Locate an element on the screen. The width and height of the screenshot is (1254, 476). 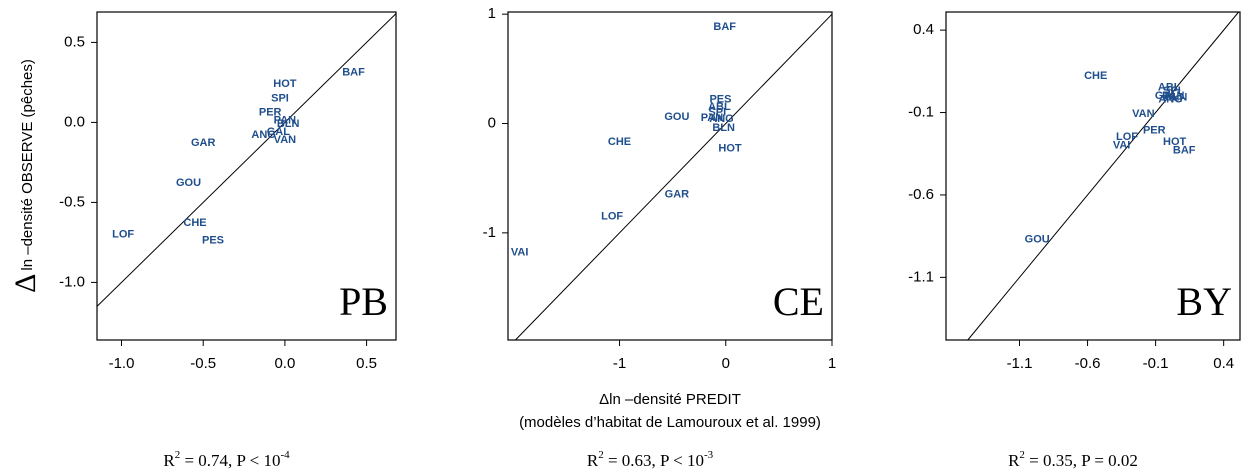
y-tick-label: -0.5 is located at coordinates (72, 201).